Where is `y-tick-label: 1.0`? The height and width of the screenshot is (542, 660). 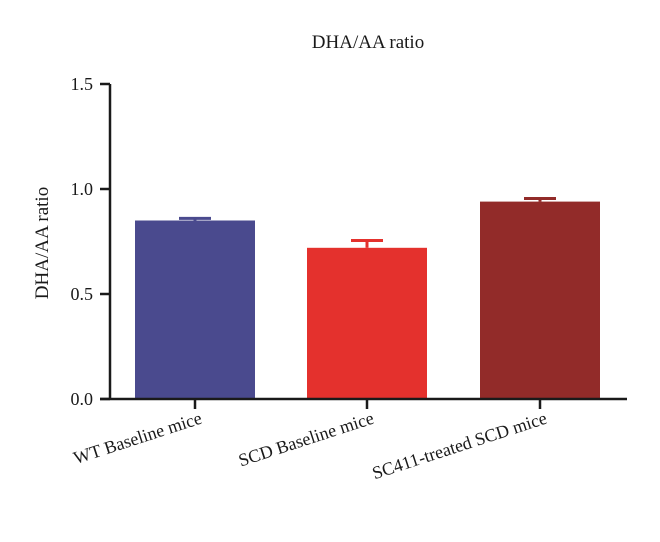 y-tick-label: 1.0 is located at coordinates (82, 189).